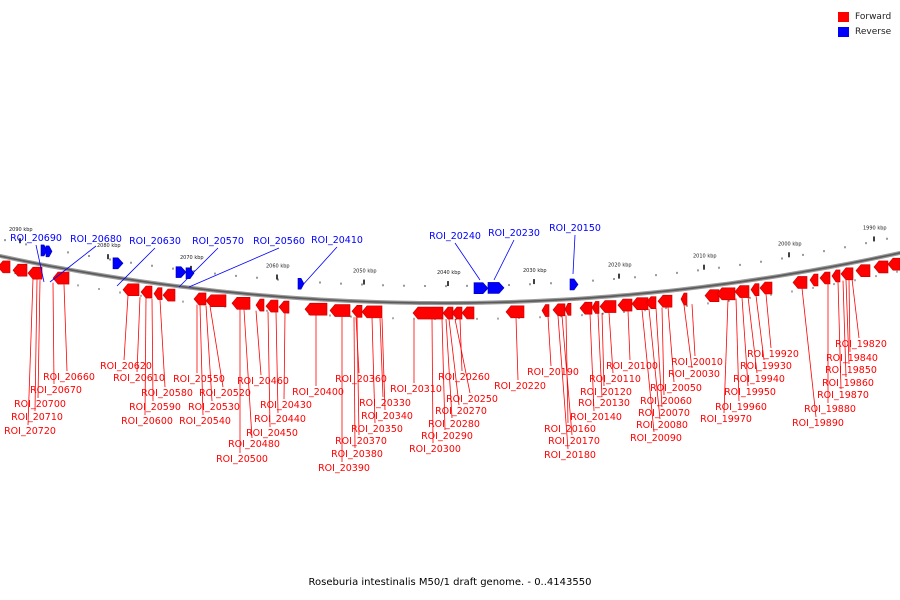 The height and width of the screenshot is (600, 900). What do you see at coordinates (56, 390) in the screenshot?
I see `forward-gene-label: ROI_20670` at bounding box center [56, 390].